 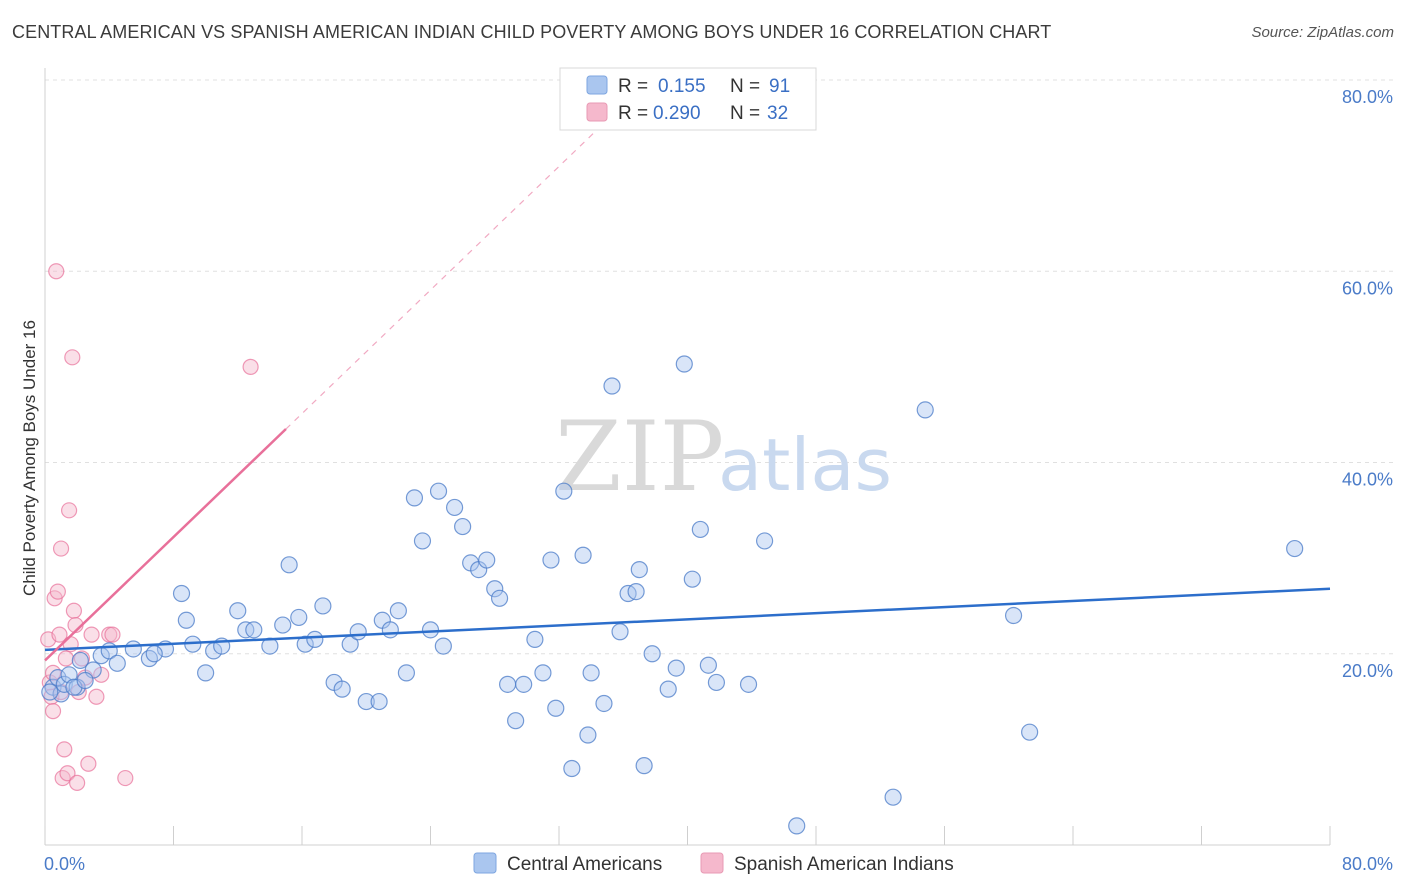 What do you see at coordinates (687, 619) in the screenshot?
I see `trendline-central-americans` at bounding box center [687, 619].